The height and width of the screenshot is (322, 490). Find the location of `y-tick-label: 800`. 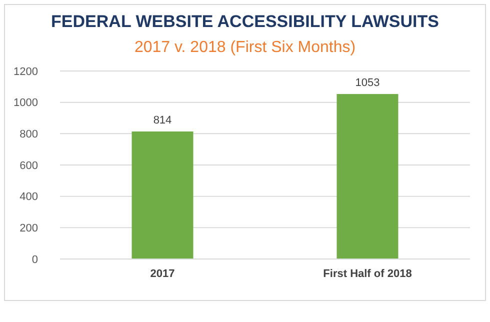

y-tick-label: 800 is located at coordinates (29, 134).